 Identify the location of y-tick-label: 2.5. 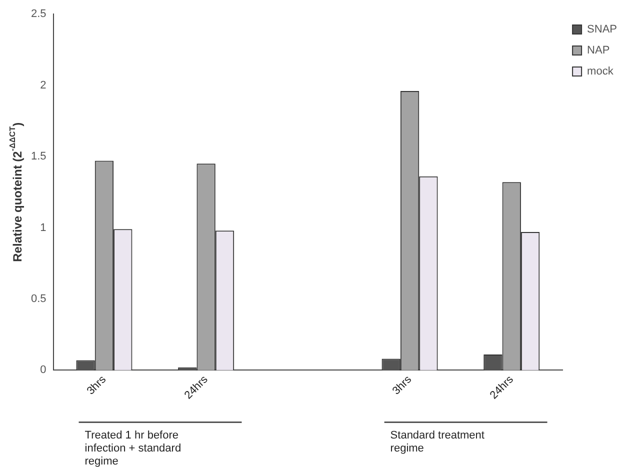
(38, 14).